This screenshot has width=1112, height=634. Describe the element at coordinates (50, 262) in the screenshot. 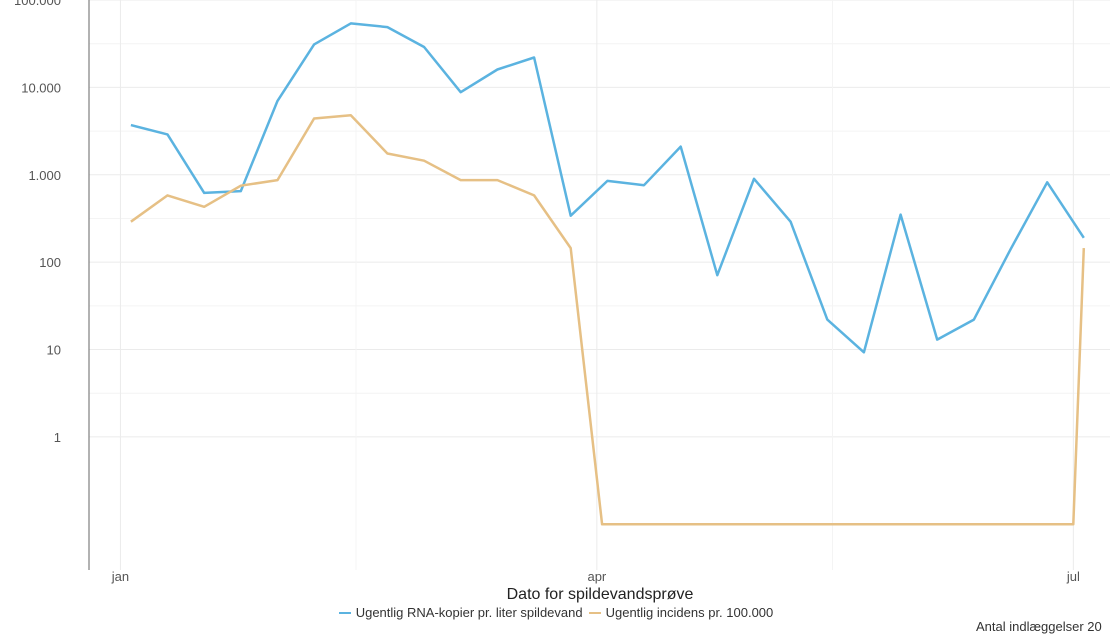

I see `y-tick-label: 100` at that location.